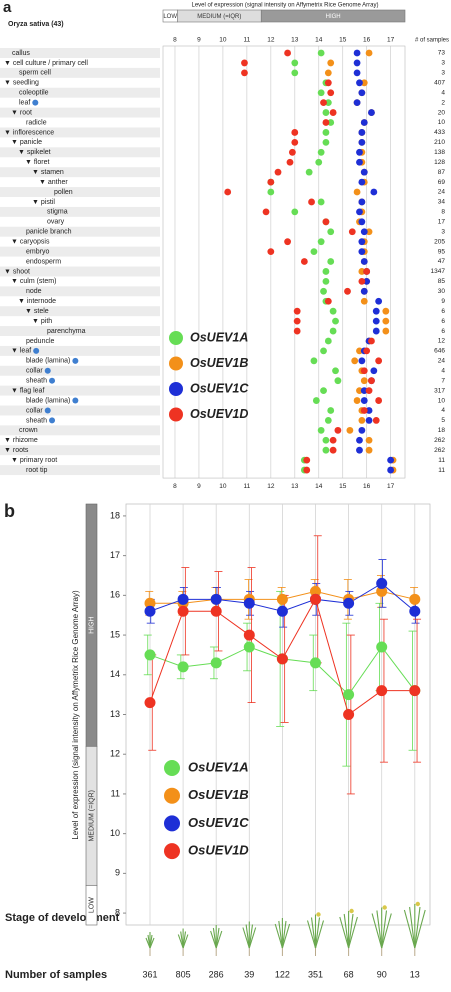 The height and width of the screenshot is (992, 451). What do you see at coordinates (175, 486) in the screenshot?
I see `x-tick-label: 8` at bounding box center [175, 486].